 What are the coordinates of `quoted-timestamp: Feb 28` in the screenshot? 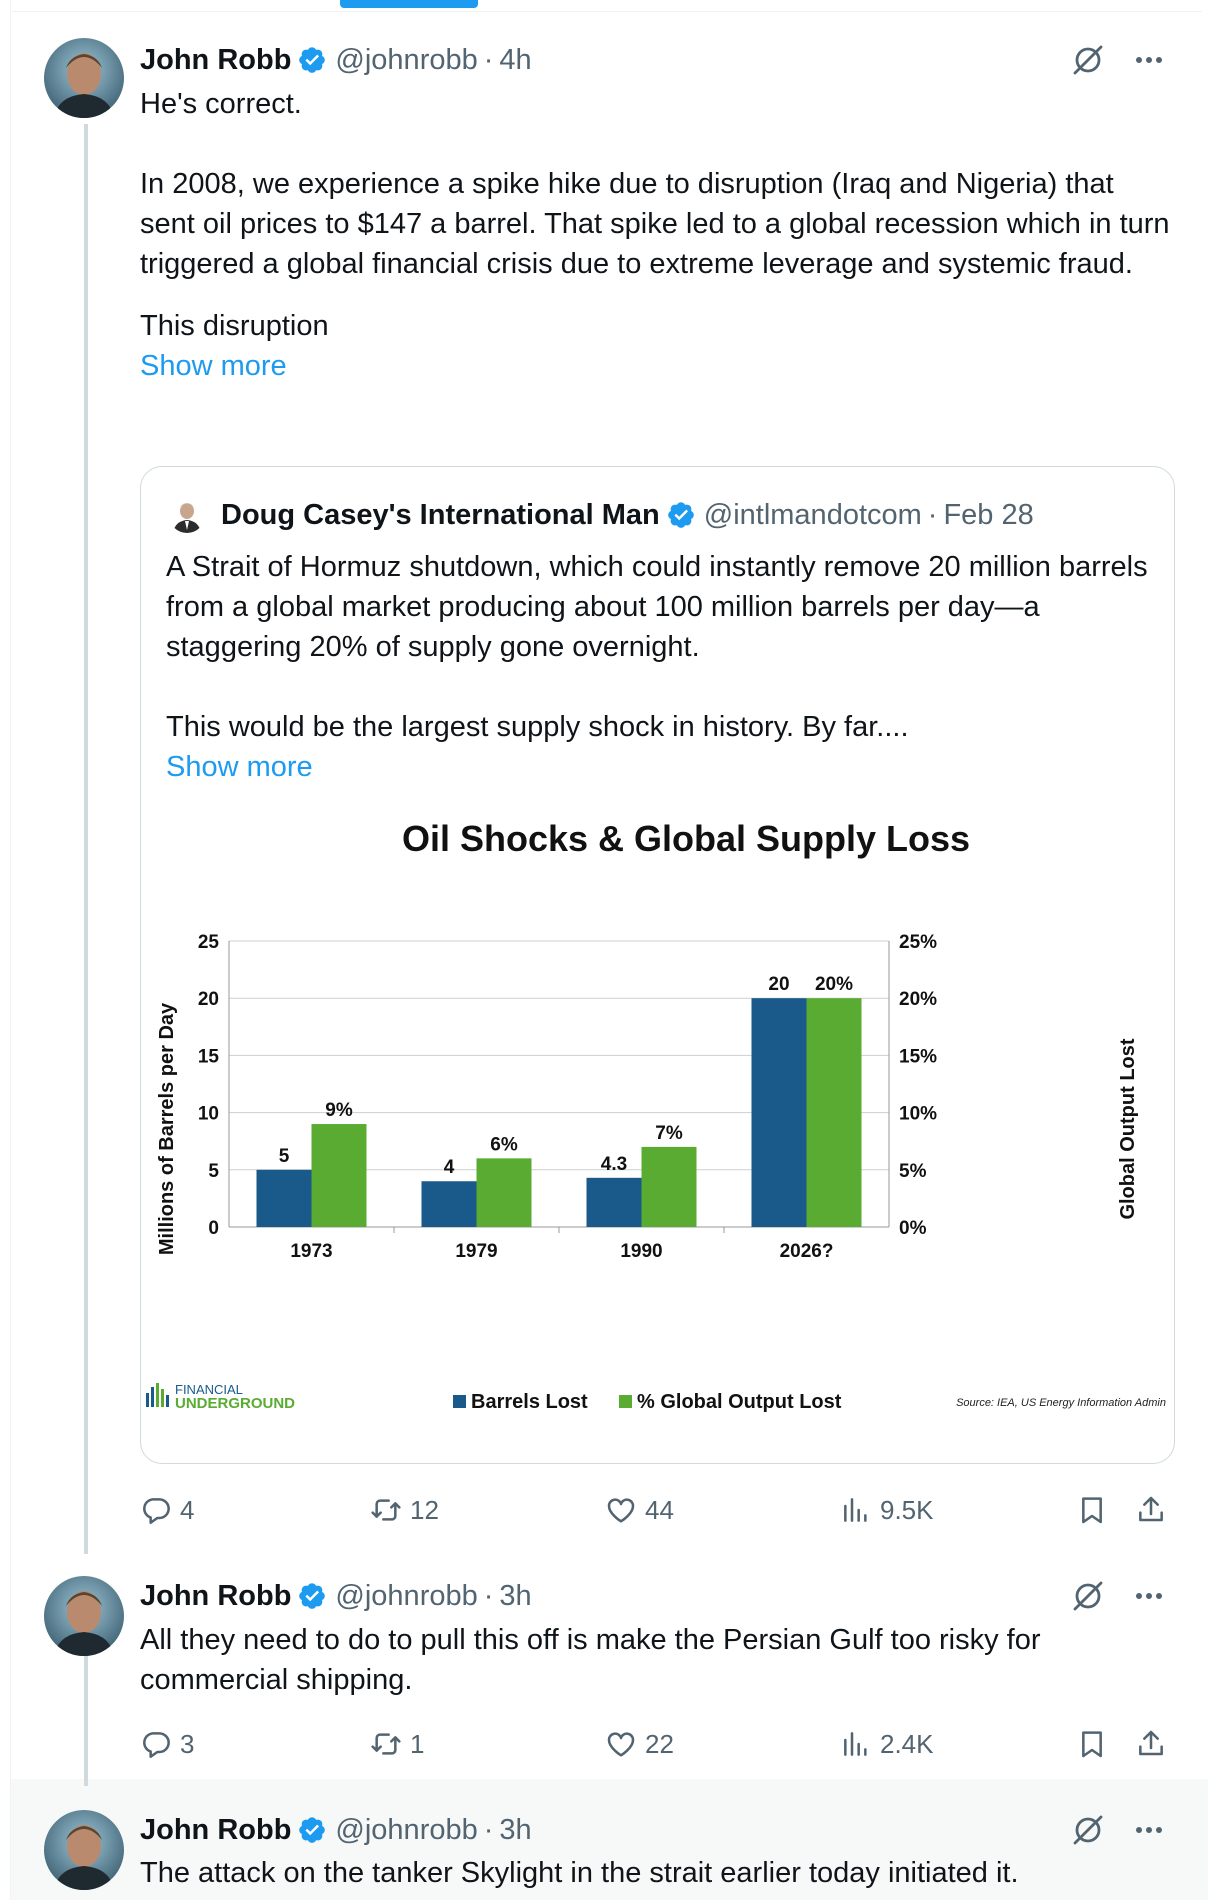 It's located at (988, 514).